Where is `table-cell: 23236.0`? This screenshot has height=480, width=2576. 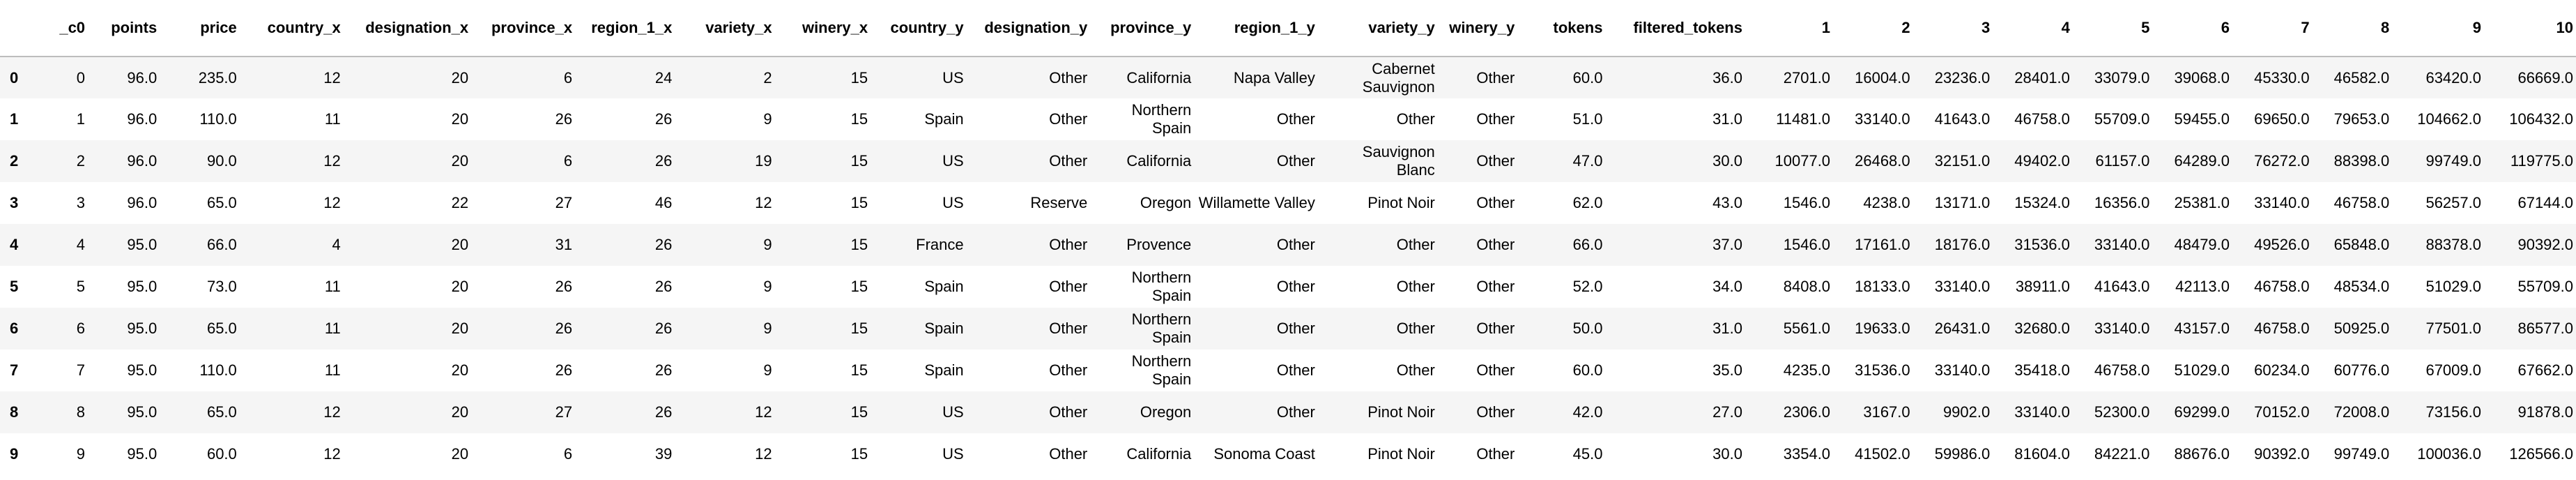
table-cell: 23236.0 is located at coordinates (1962, 77).